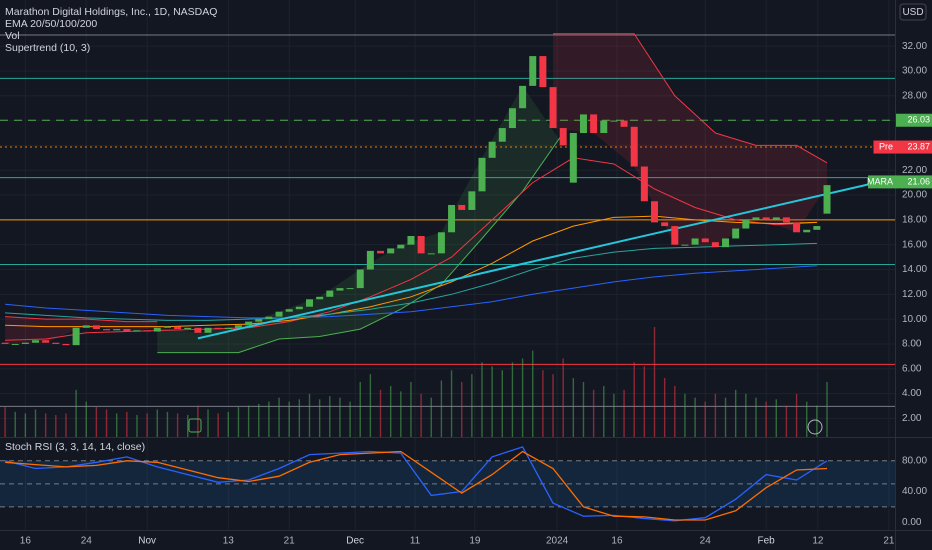 The width and height of the screenshot is (932, 550). Describe the element at coordinates (818, 541) in the screenshot. I see `x-tick-label: 12` at that location.